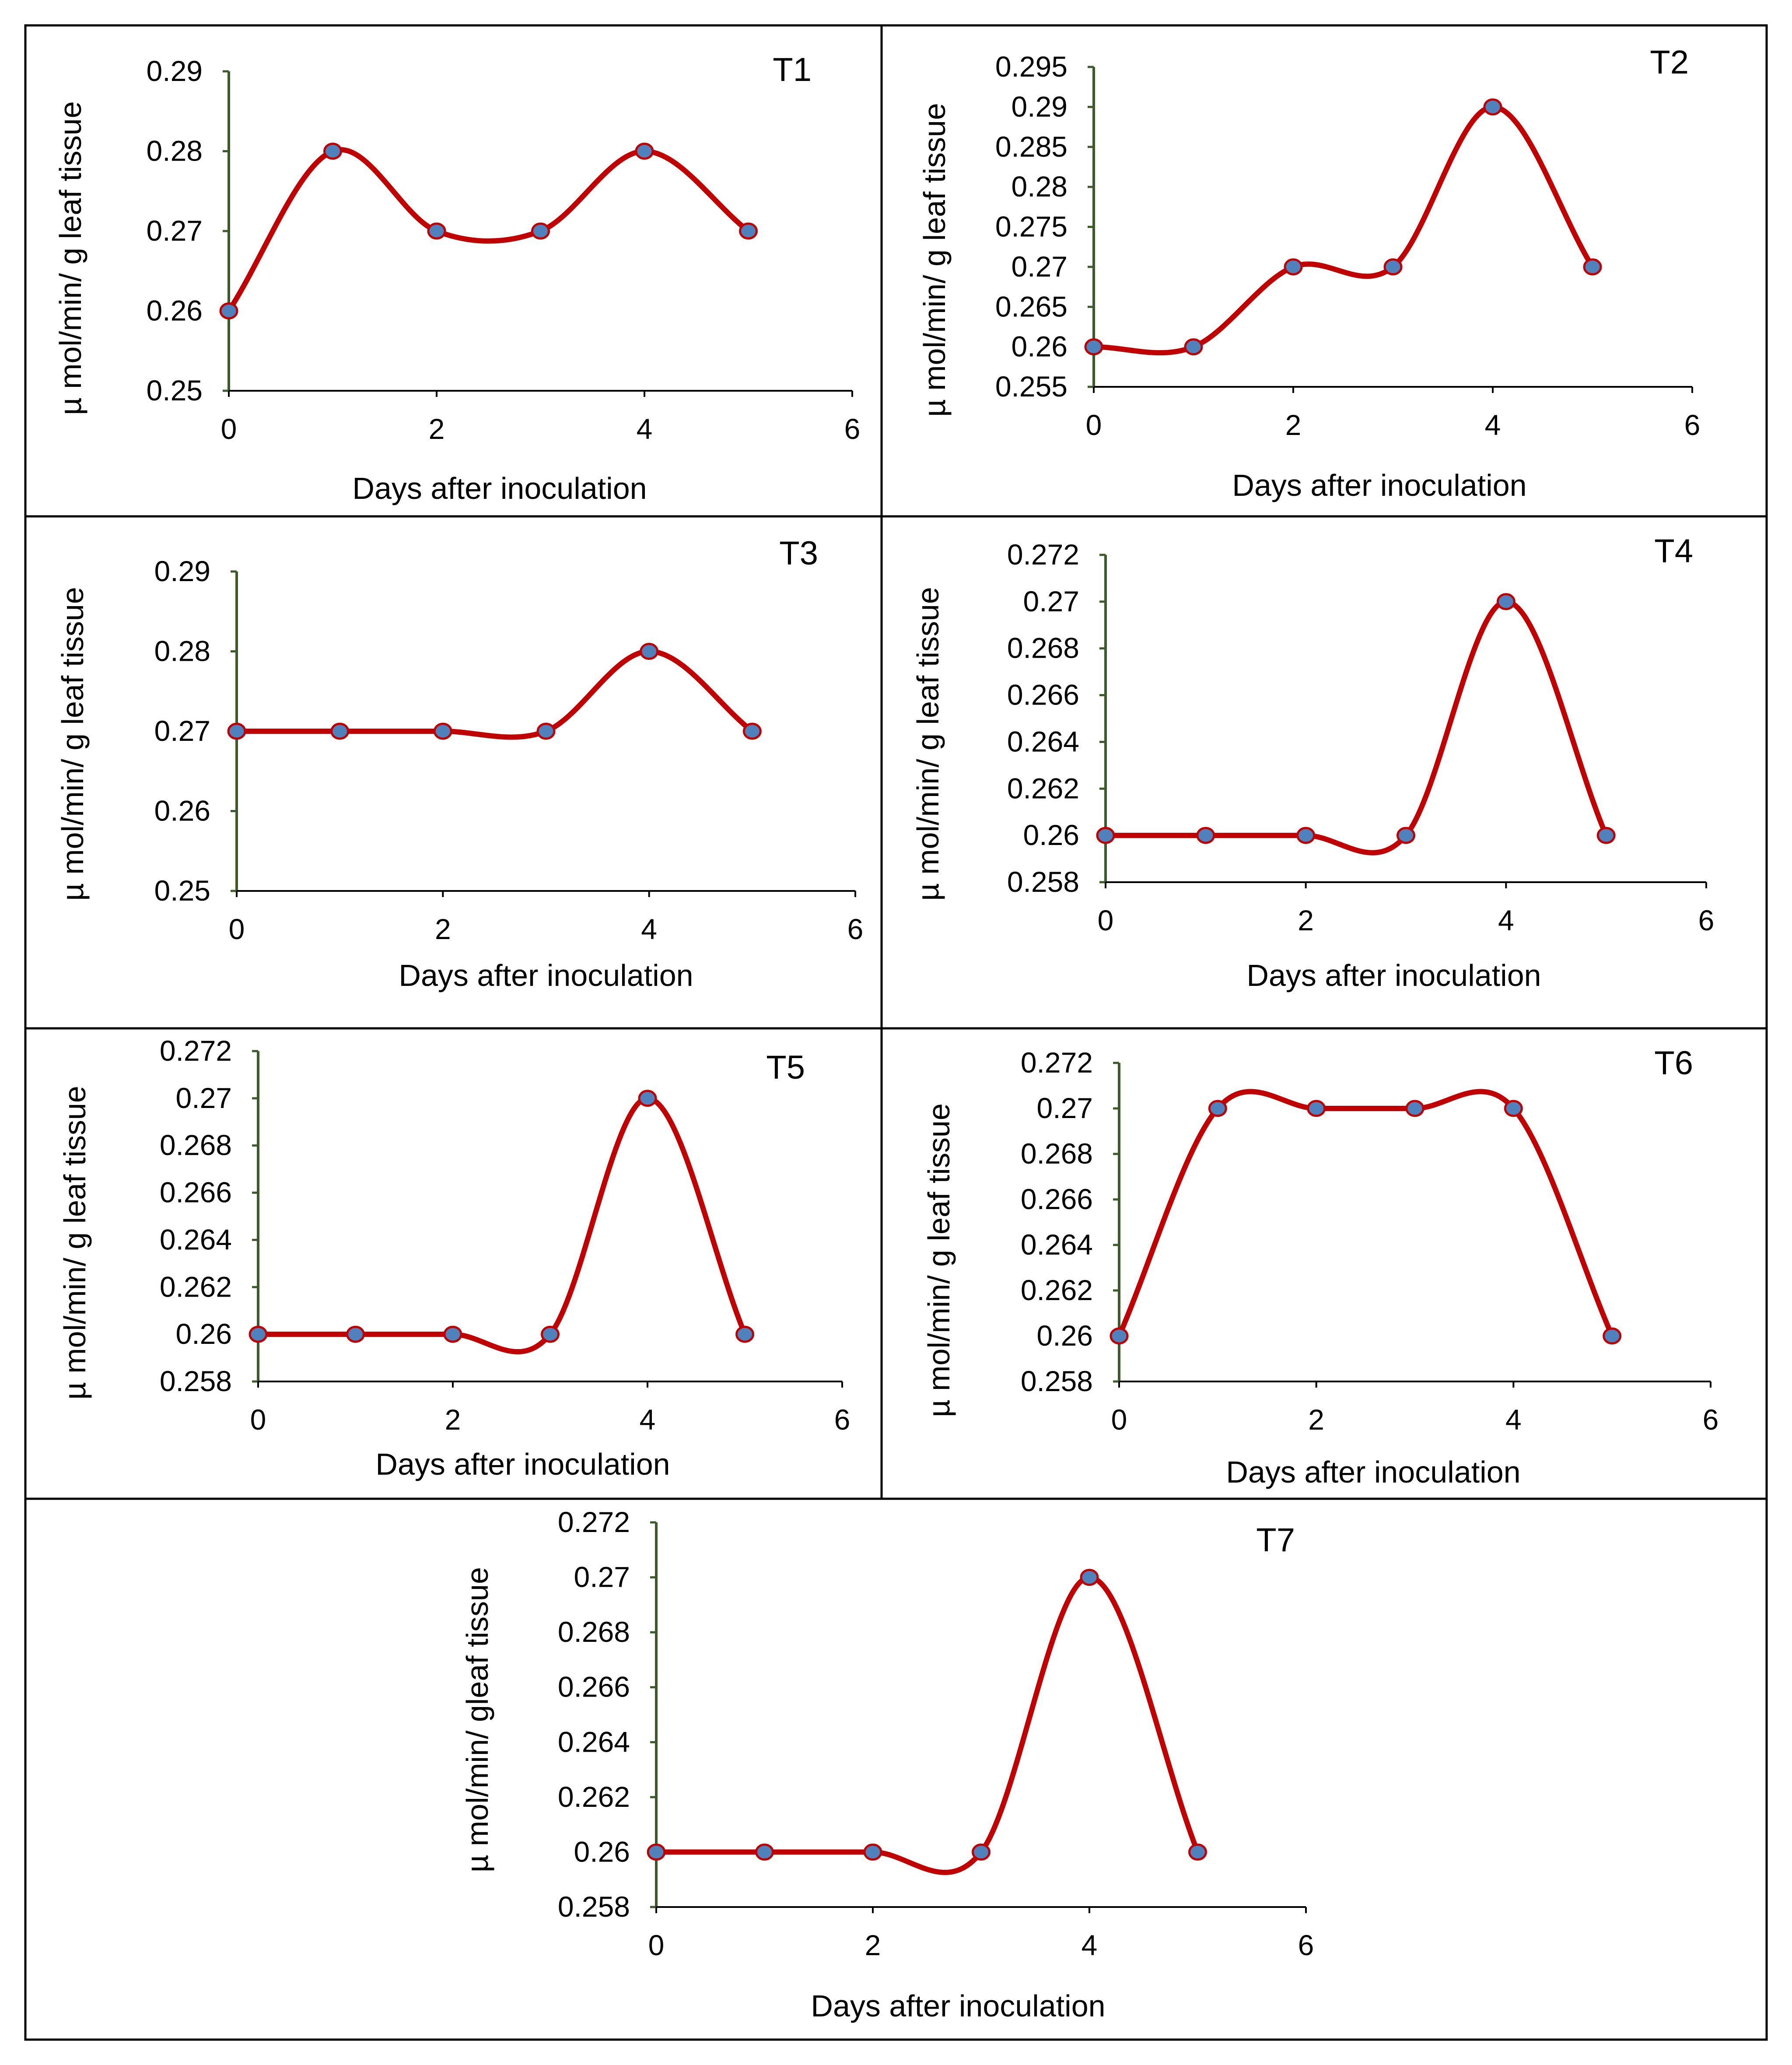 This screenshot has height=2065, width=1792. I want to click on y-tick-label: 0.275, so click(1031, 226).